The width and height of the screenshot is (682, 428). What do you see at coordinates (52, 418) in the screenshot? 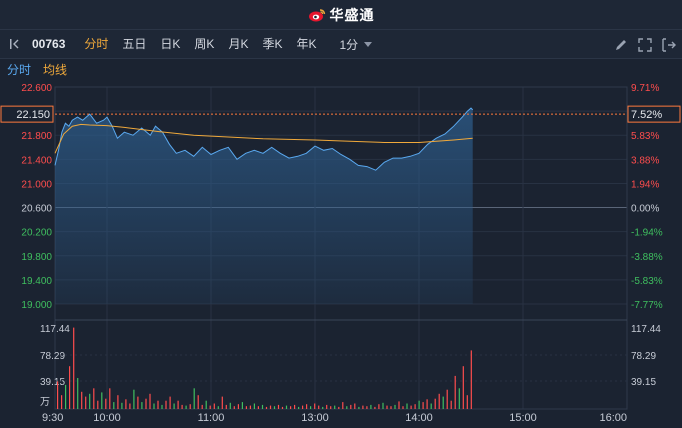
I see `time-tick-label: 9:30` at bounding box center [52, 418].